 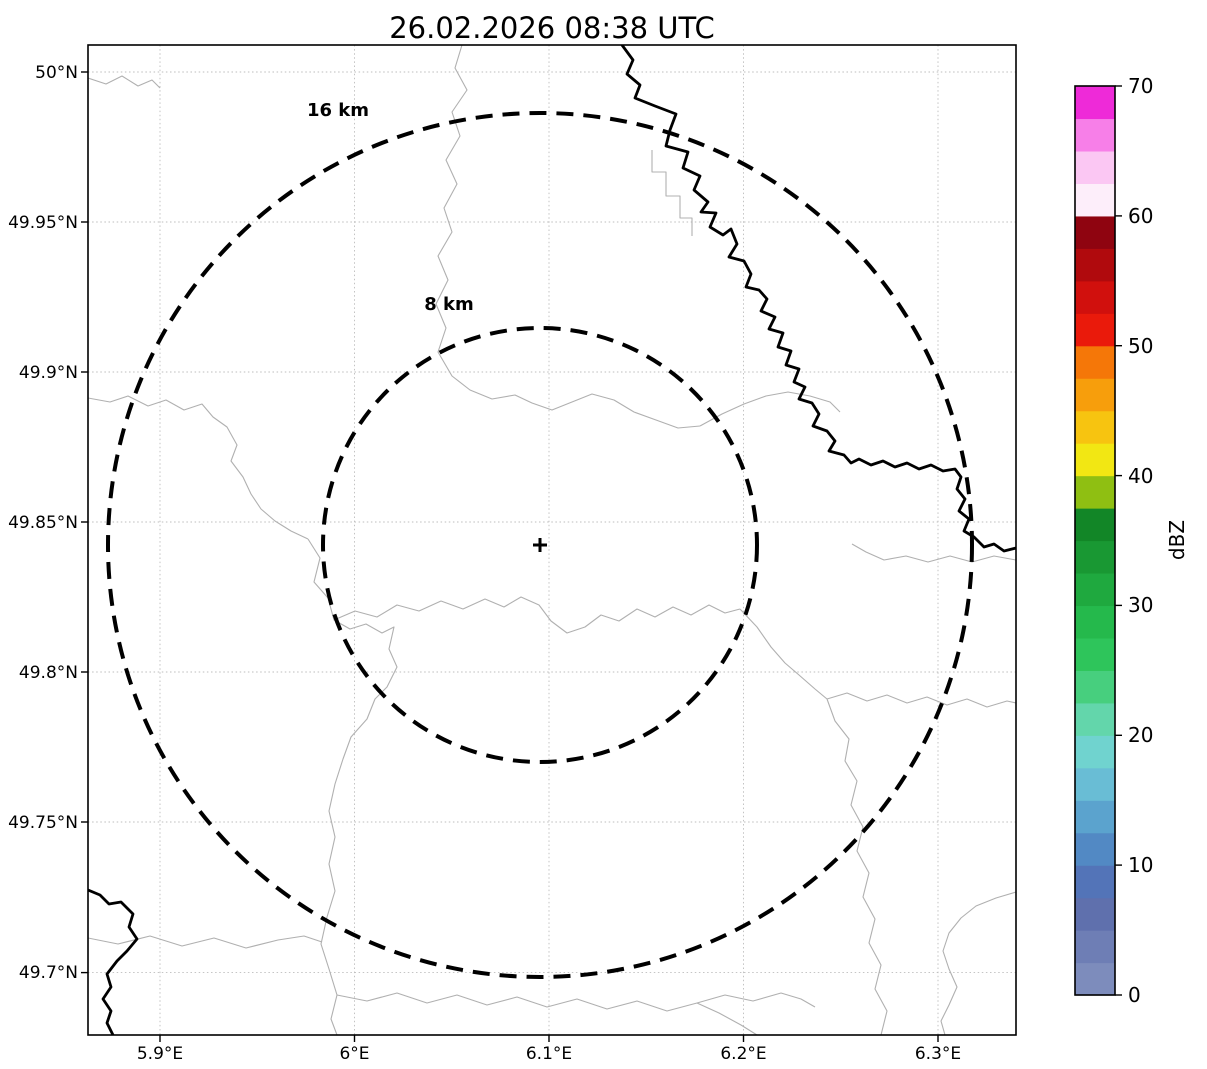 I want to click on y-tick-label: 49.7°N, so click(x=48, y=973).